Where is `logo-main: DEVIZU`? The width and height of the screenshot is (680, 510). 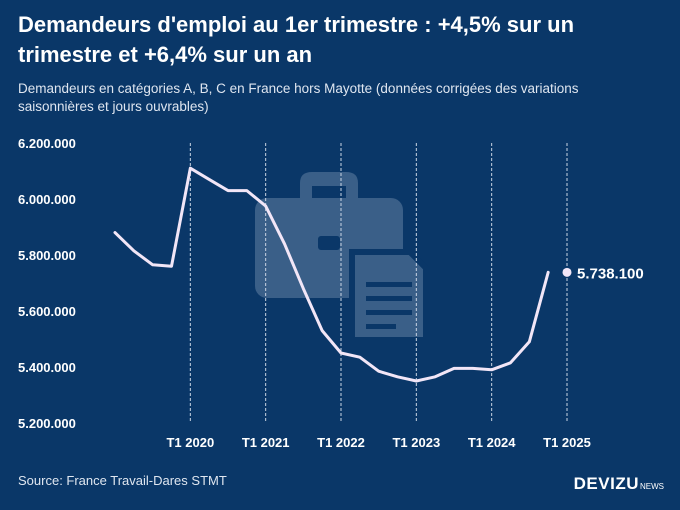
logo-main: DEVIZU is located at coordinates (606, 483).